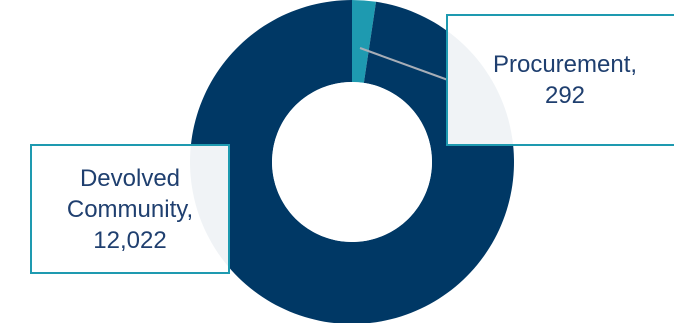 Image resolution: width=674 pixels, height=323 pixels. I want to click on procurement-leader-line, so click(404, 64).